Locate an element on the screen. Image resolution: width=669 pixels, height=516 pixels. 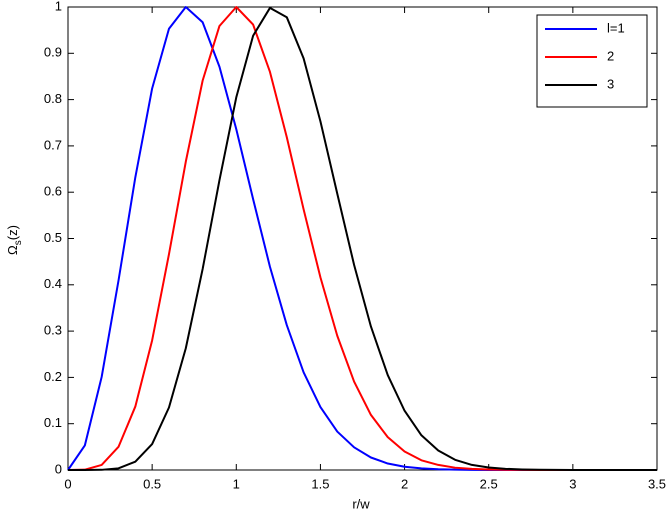
legend-label: 2 is located at coordinates (610, 55).